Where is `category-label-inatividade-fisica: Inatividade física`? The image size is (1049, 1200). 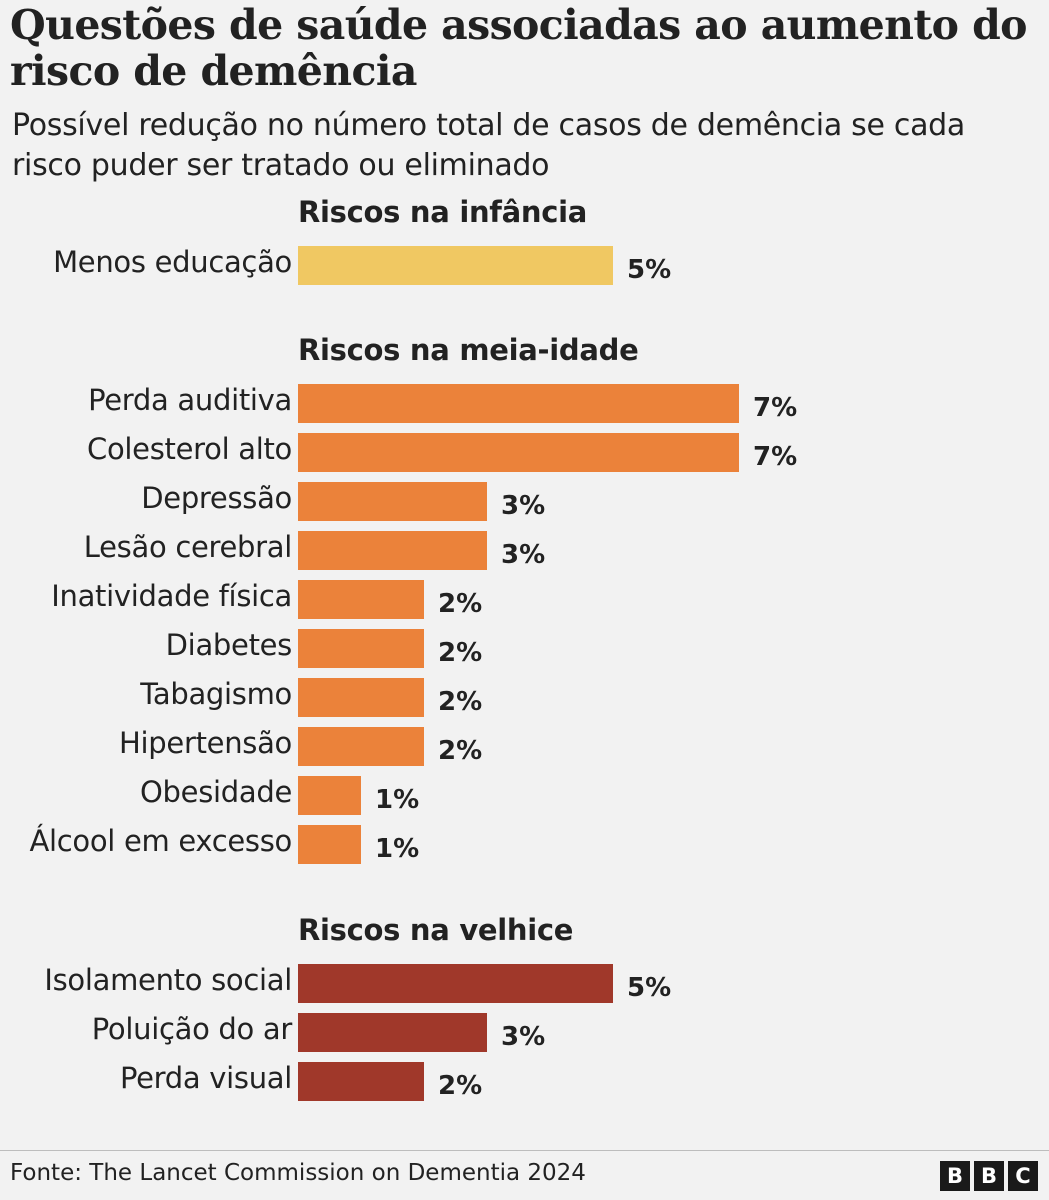
category-label-inatividade-fisica: Inatividade física is located at coordinates (171, 596).